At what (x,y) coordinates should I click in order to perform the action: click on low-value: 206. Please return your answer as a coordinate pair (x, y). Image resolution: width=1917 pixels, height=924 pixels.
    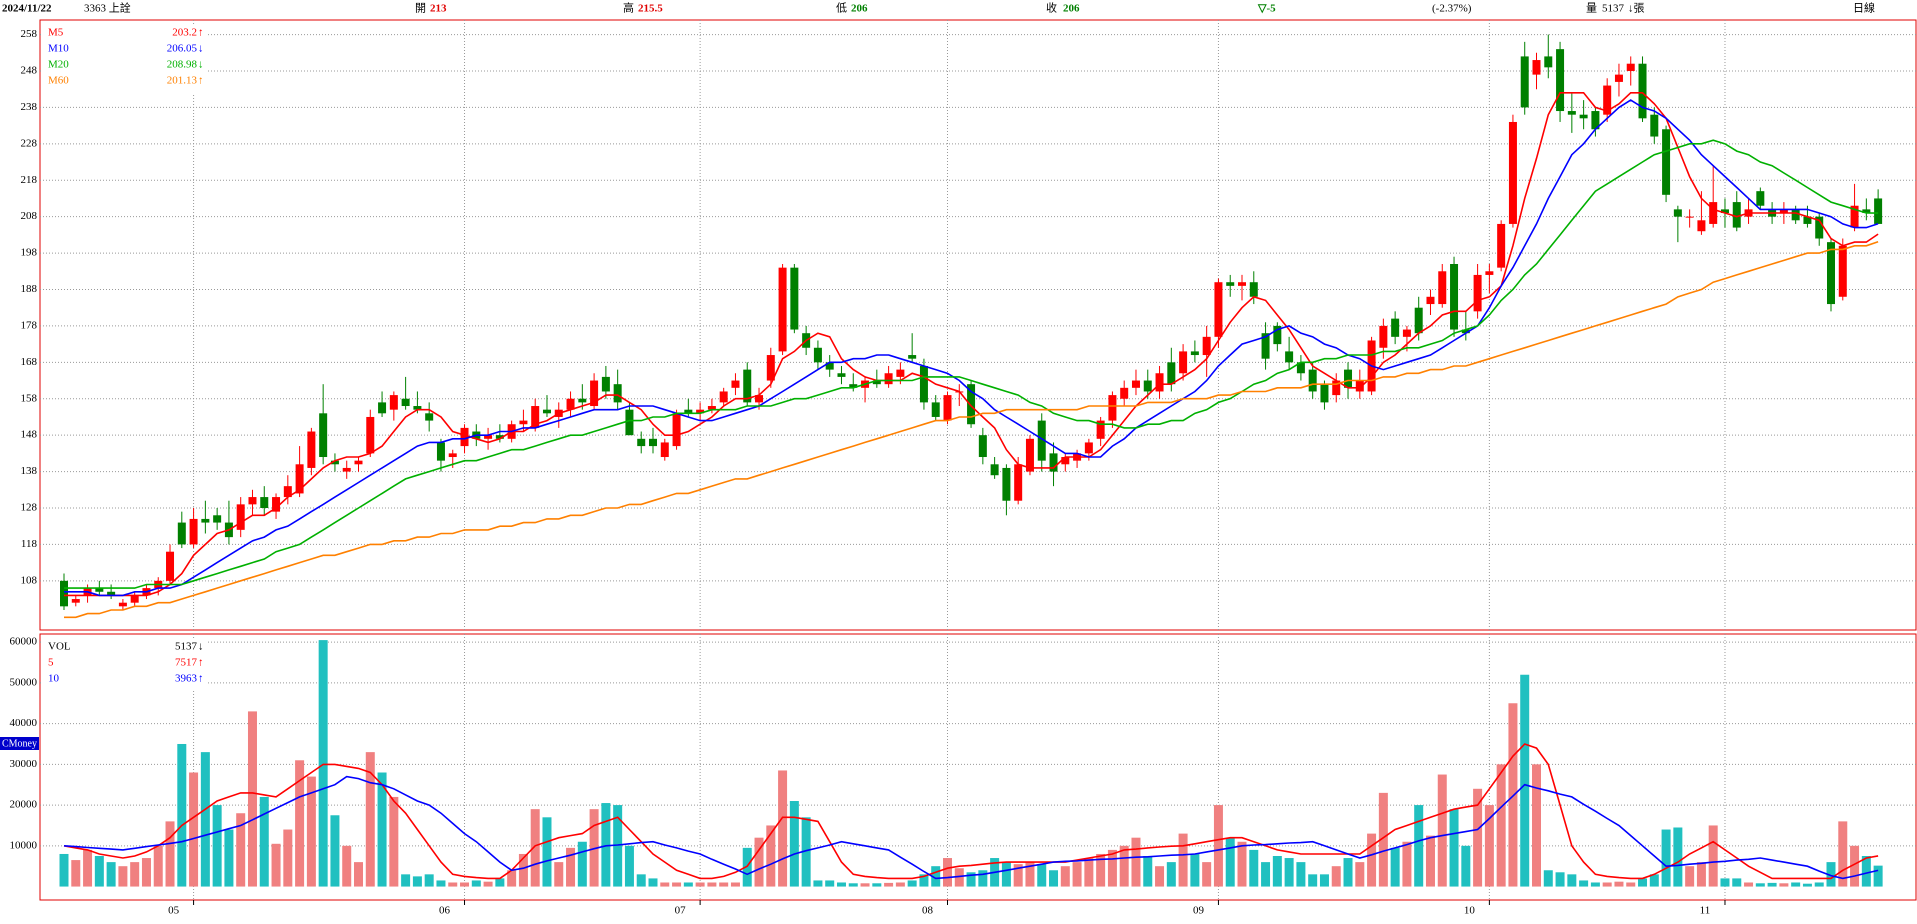
    Looking at the image, I should click on (859, 9).